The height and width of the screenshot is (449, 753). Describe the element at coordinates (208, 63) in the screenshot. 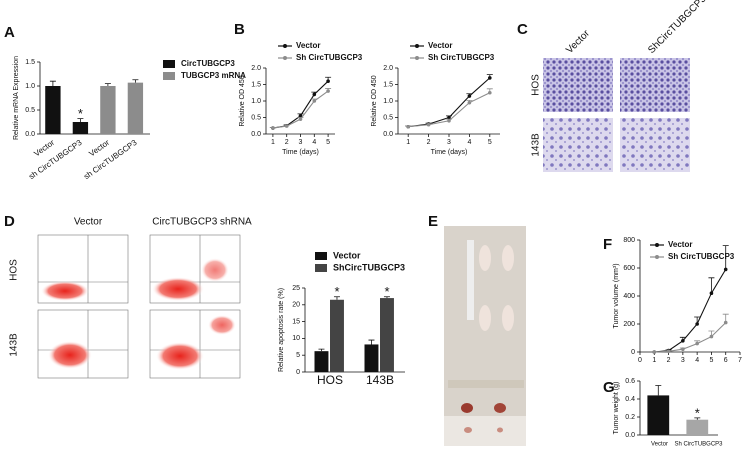

I see `legend-label: CircTUBGCP3` at that location.